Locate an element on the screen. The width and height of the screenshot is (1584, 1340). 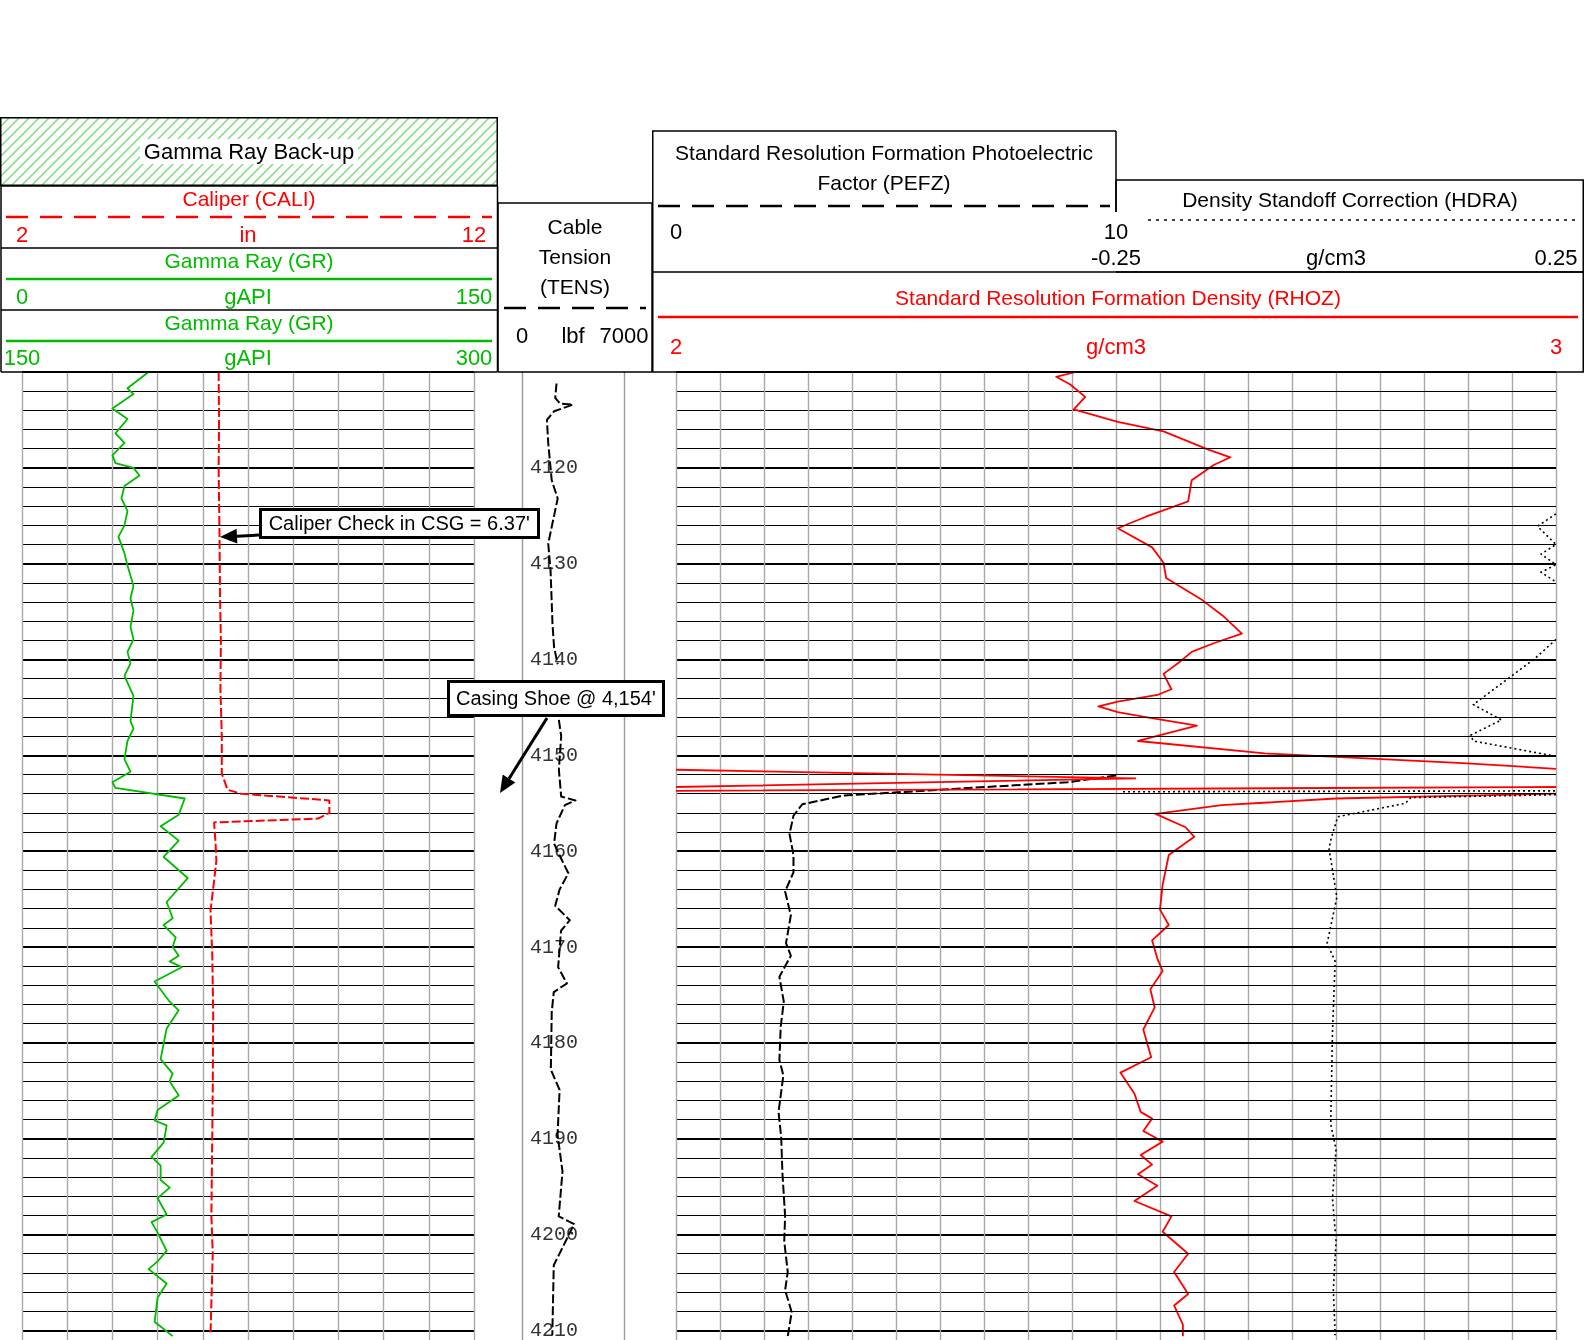
y-tick-label: 4210 is located at coordinates (554, 1329).